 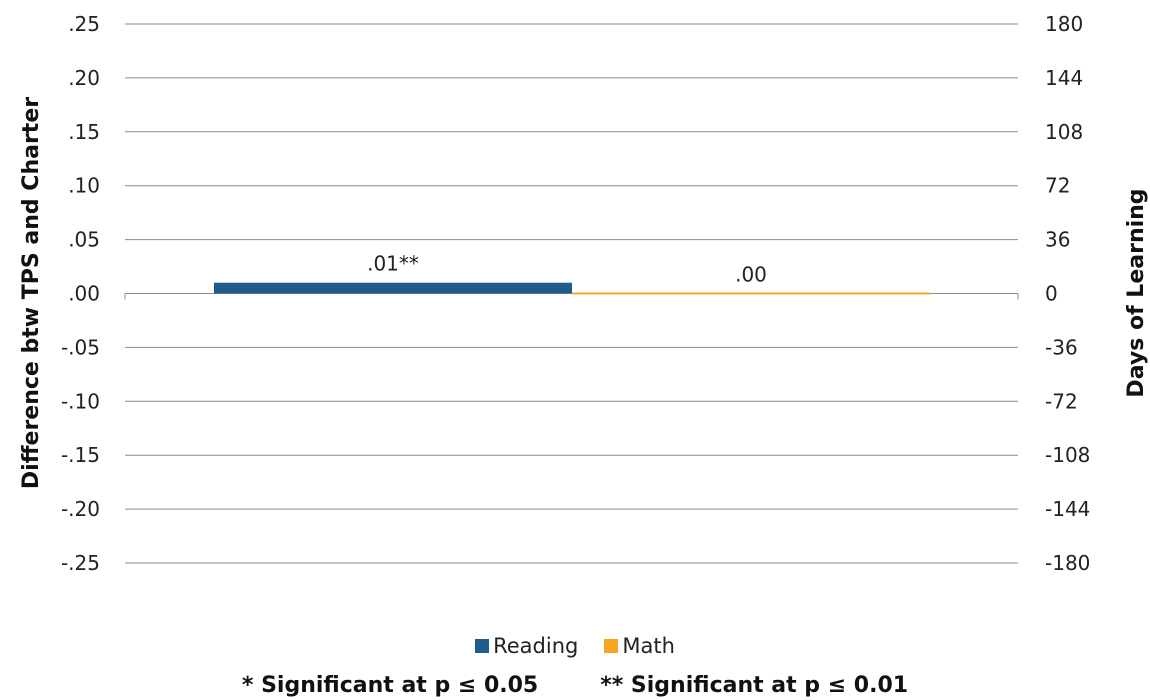 What do you see at coordinates (1136, 292) in the screenshot?
I see `y2-axis-title: Days of Learning` at bounding box center [1136, 292].